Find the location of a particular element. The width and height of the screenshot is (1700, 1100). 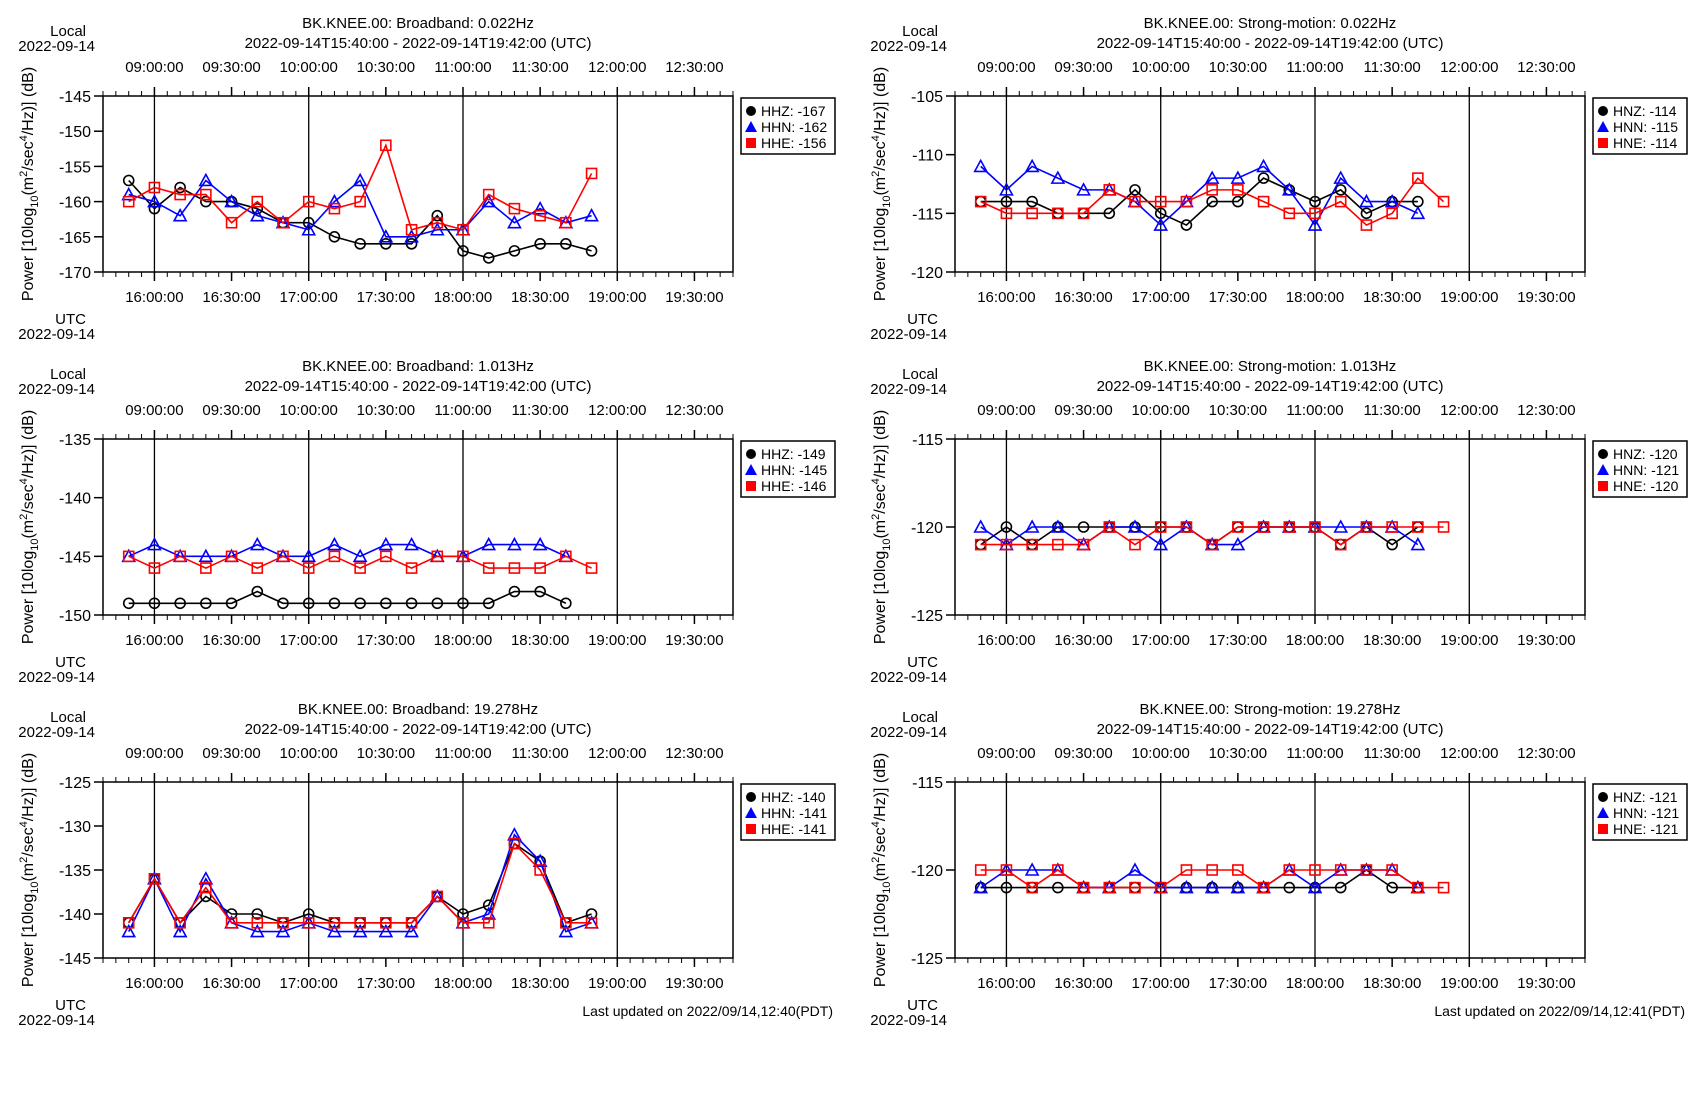

legend-entry: HHE: -146 is located at coordinates (794, 486).